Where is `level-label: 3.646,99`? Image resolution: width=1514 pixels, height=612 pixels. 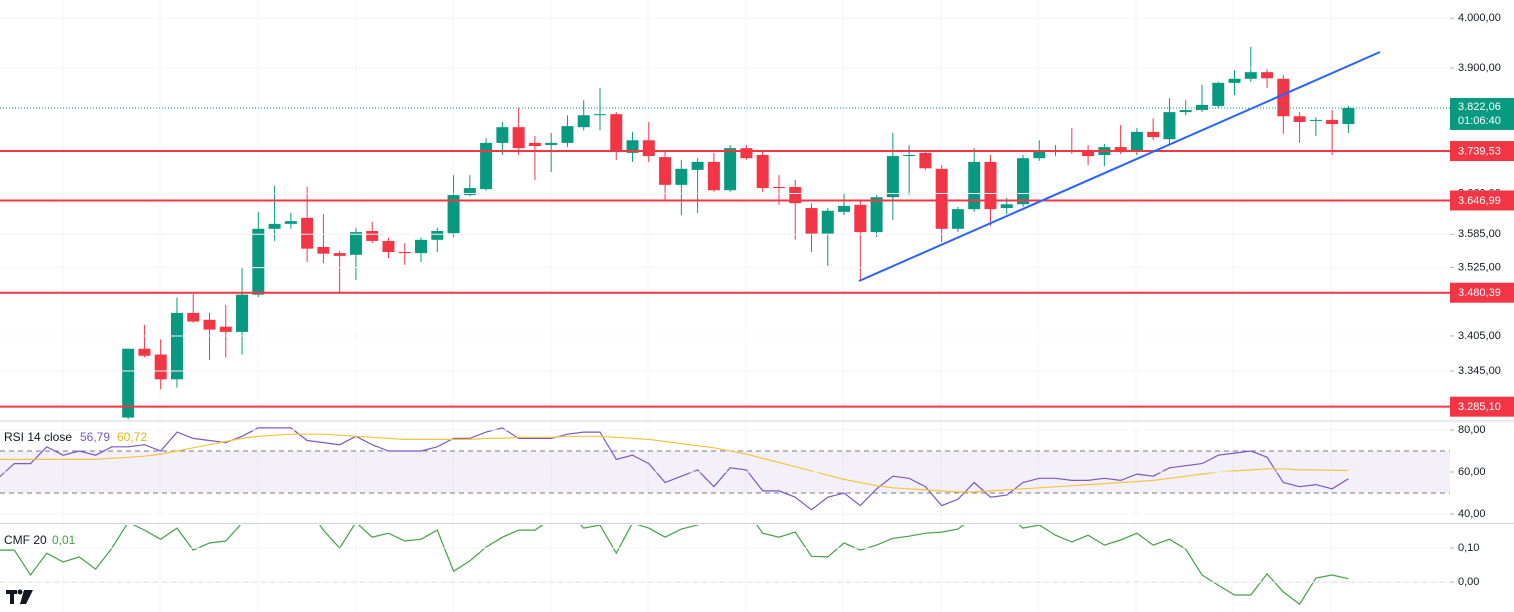 level-label: 3.646,99 is located at coordinates (1479, 201).